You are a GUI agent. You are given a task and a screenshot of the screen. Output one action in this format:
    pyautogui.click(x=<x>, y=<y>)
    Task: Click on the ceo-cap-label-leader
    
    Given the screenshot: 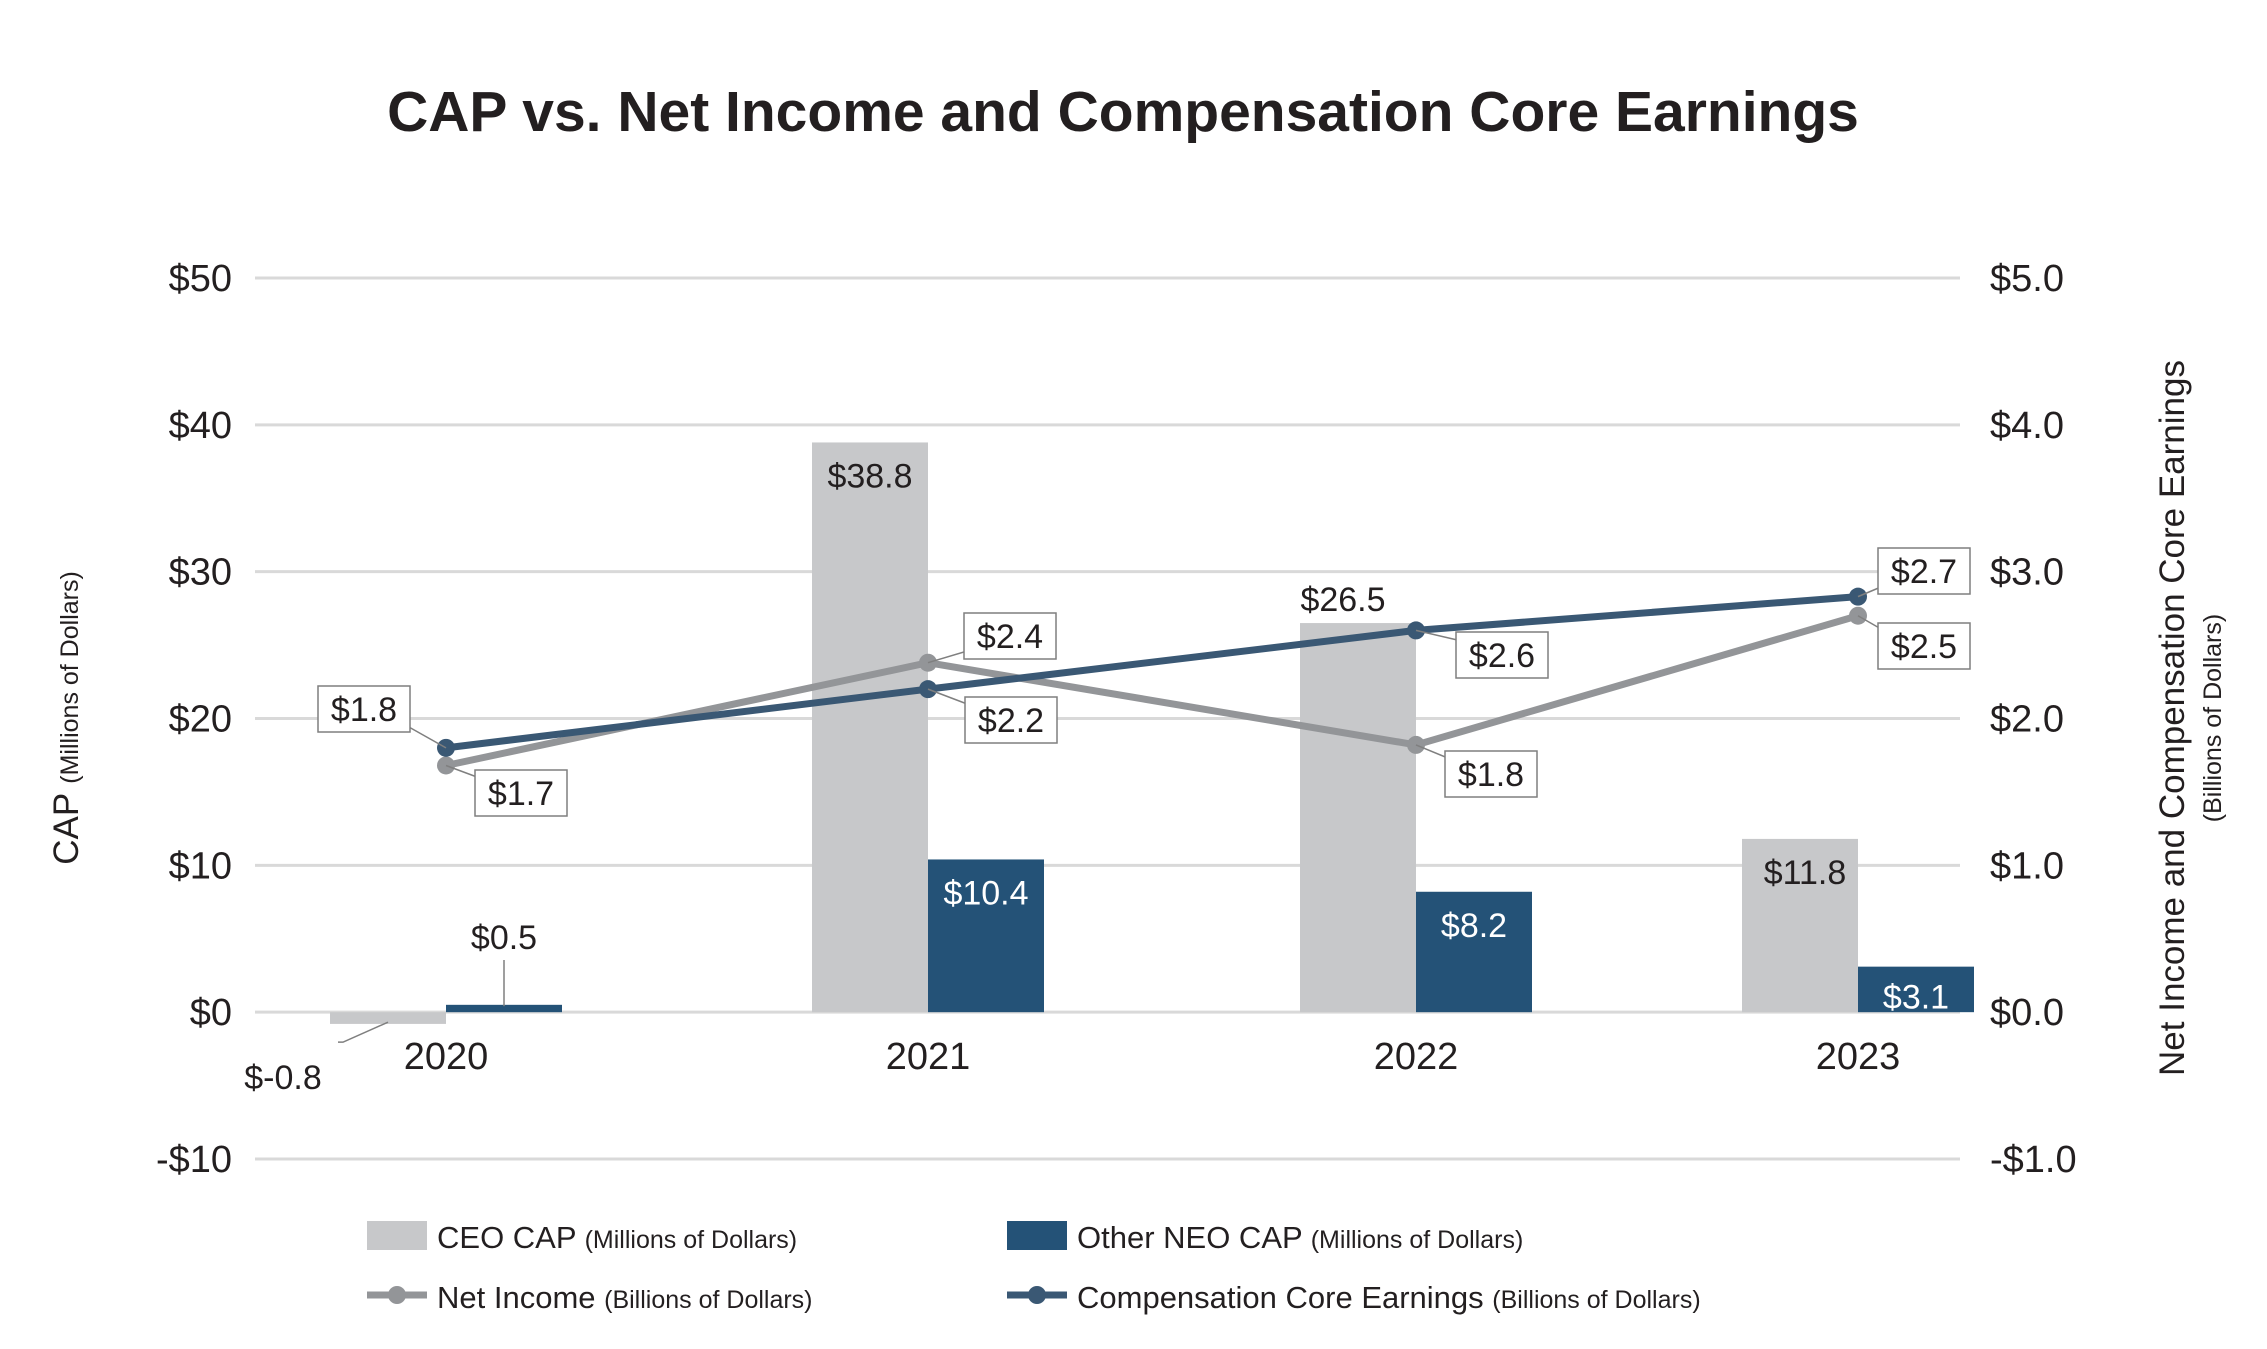 What is the action you would take?
    pyautogui.click(x=363, y=1032)
    